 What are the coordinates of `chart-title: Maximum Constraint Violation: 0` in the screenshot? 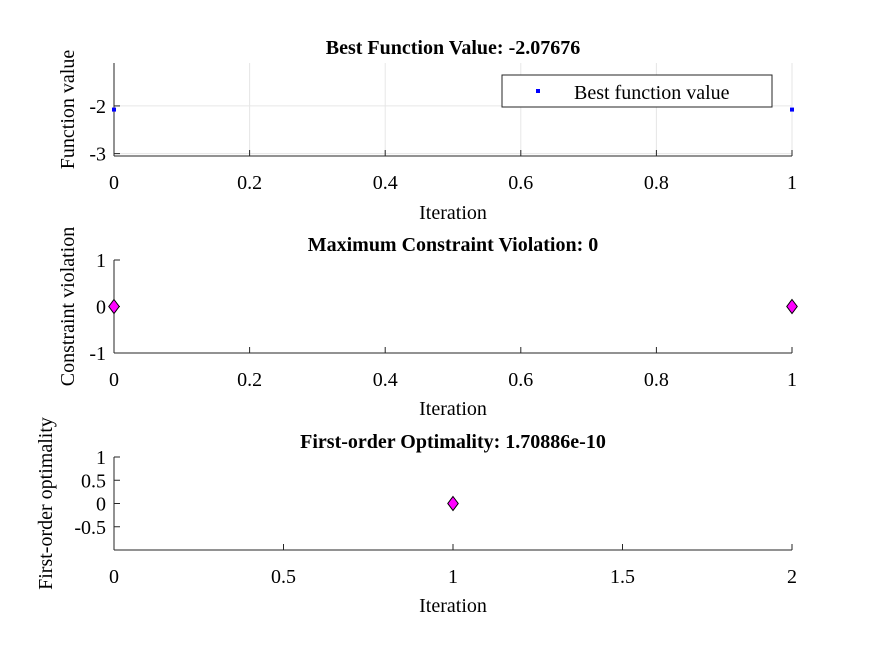 It's located at (453, 245).